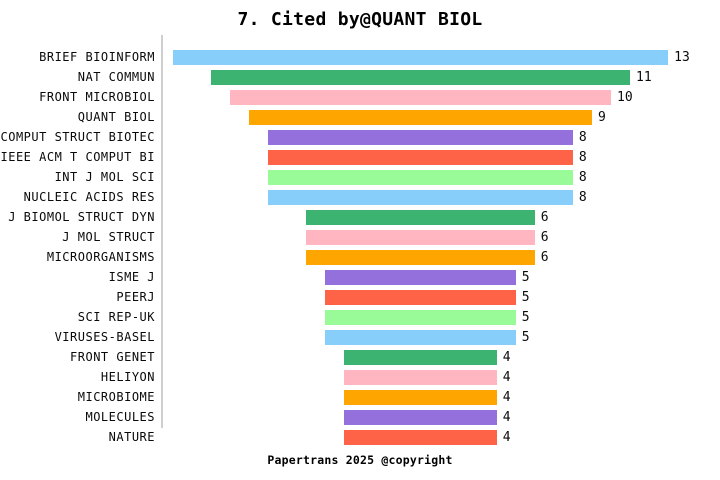  What do you see at coordinates (81, 217) in the screenshot?
I see `category-label: J BIOMOL STRUCT DYN` at bounding box center [81, 217].